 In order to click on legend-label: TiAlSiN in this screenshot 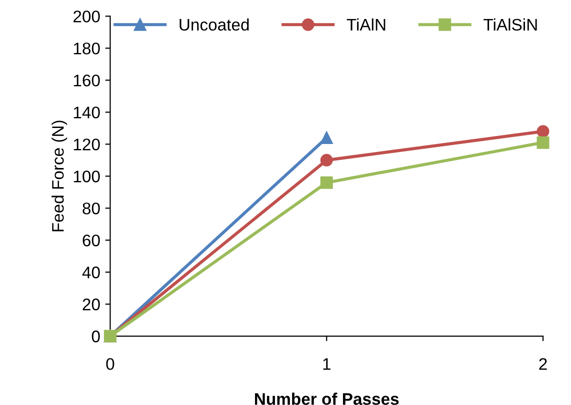, I will do `click(510, 24)`.